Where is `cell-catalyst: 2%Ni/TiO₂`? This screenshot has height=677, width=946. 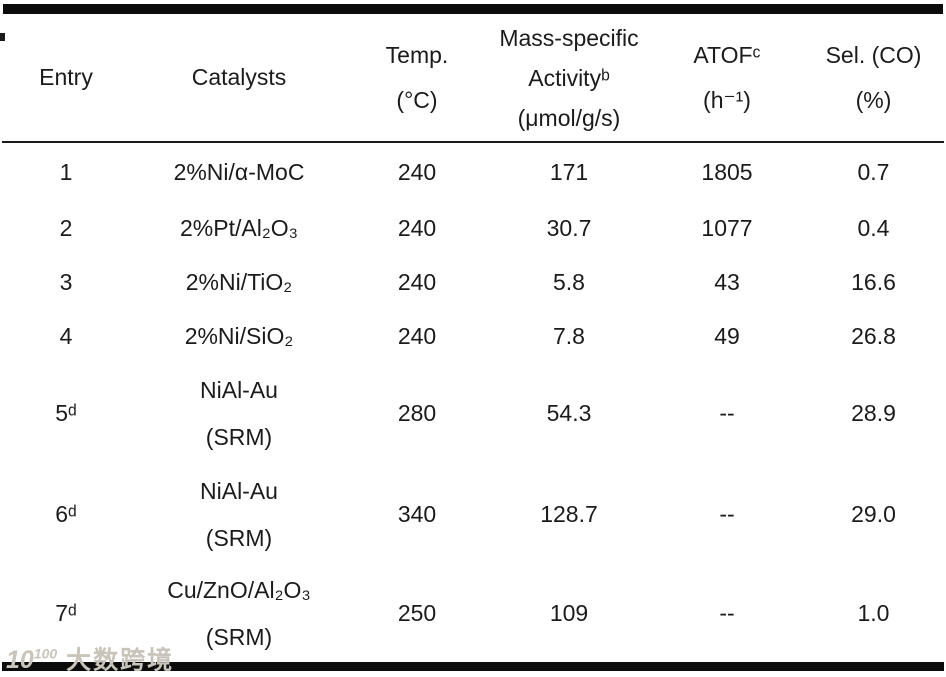
cell-catalyst: 2%Ni/TiO₂ is located at coordinates (239, 281).